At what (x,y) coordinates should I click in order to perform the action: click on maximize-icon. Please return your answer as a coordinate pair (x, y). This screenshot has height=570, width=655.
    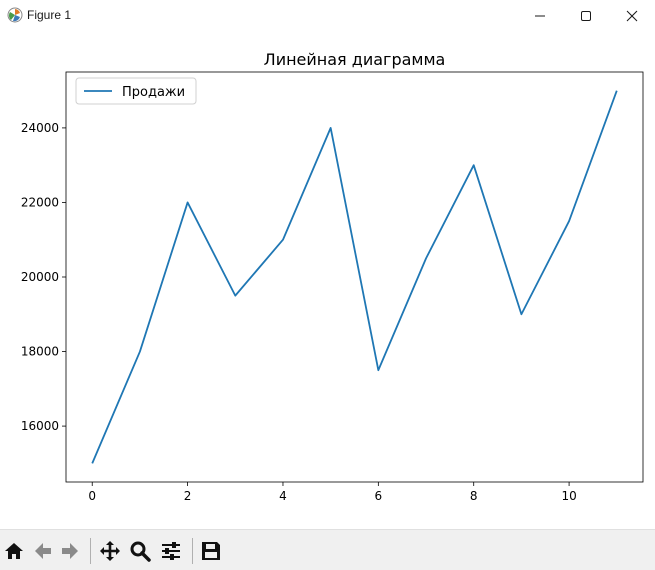
    Looking at the image, I should click on (586, 16).